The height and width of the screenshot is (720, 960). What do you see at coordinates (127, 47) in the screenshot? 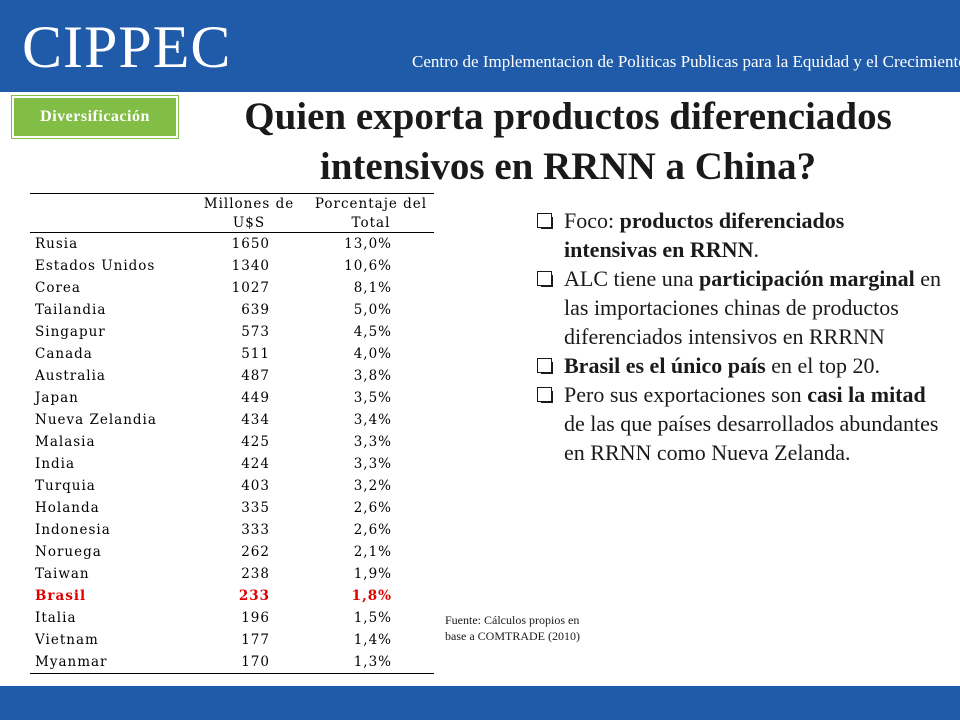
I see `cippec-logo: CIPPEC` at bounding box center [127, 47].